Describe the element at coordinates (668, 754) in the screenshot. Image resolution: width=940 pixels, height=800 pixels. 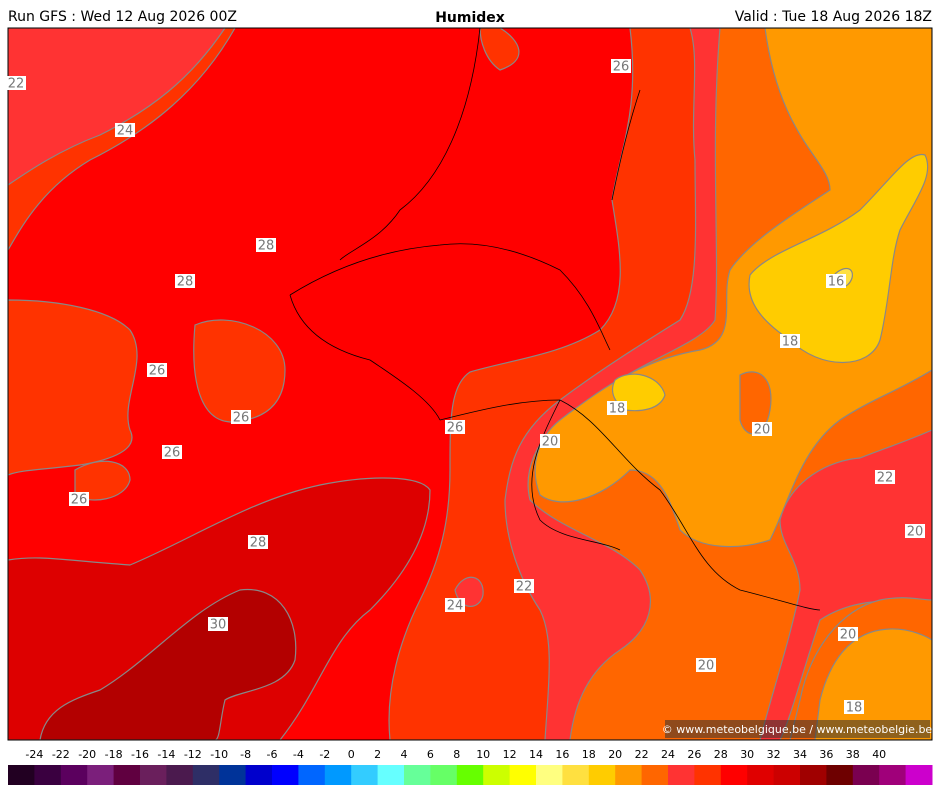
I see `colorbar-tick-label: 24` at that location.